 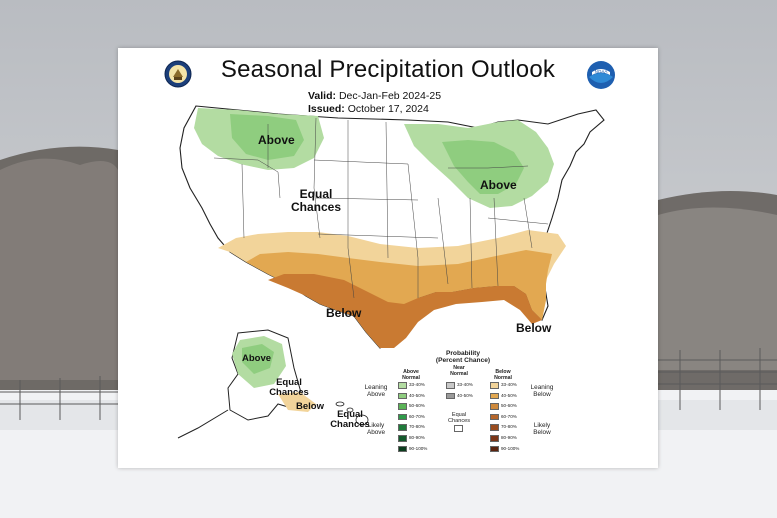 I want to click on label-hi-equal-line1: Equal, so click(x=350, y=414).